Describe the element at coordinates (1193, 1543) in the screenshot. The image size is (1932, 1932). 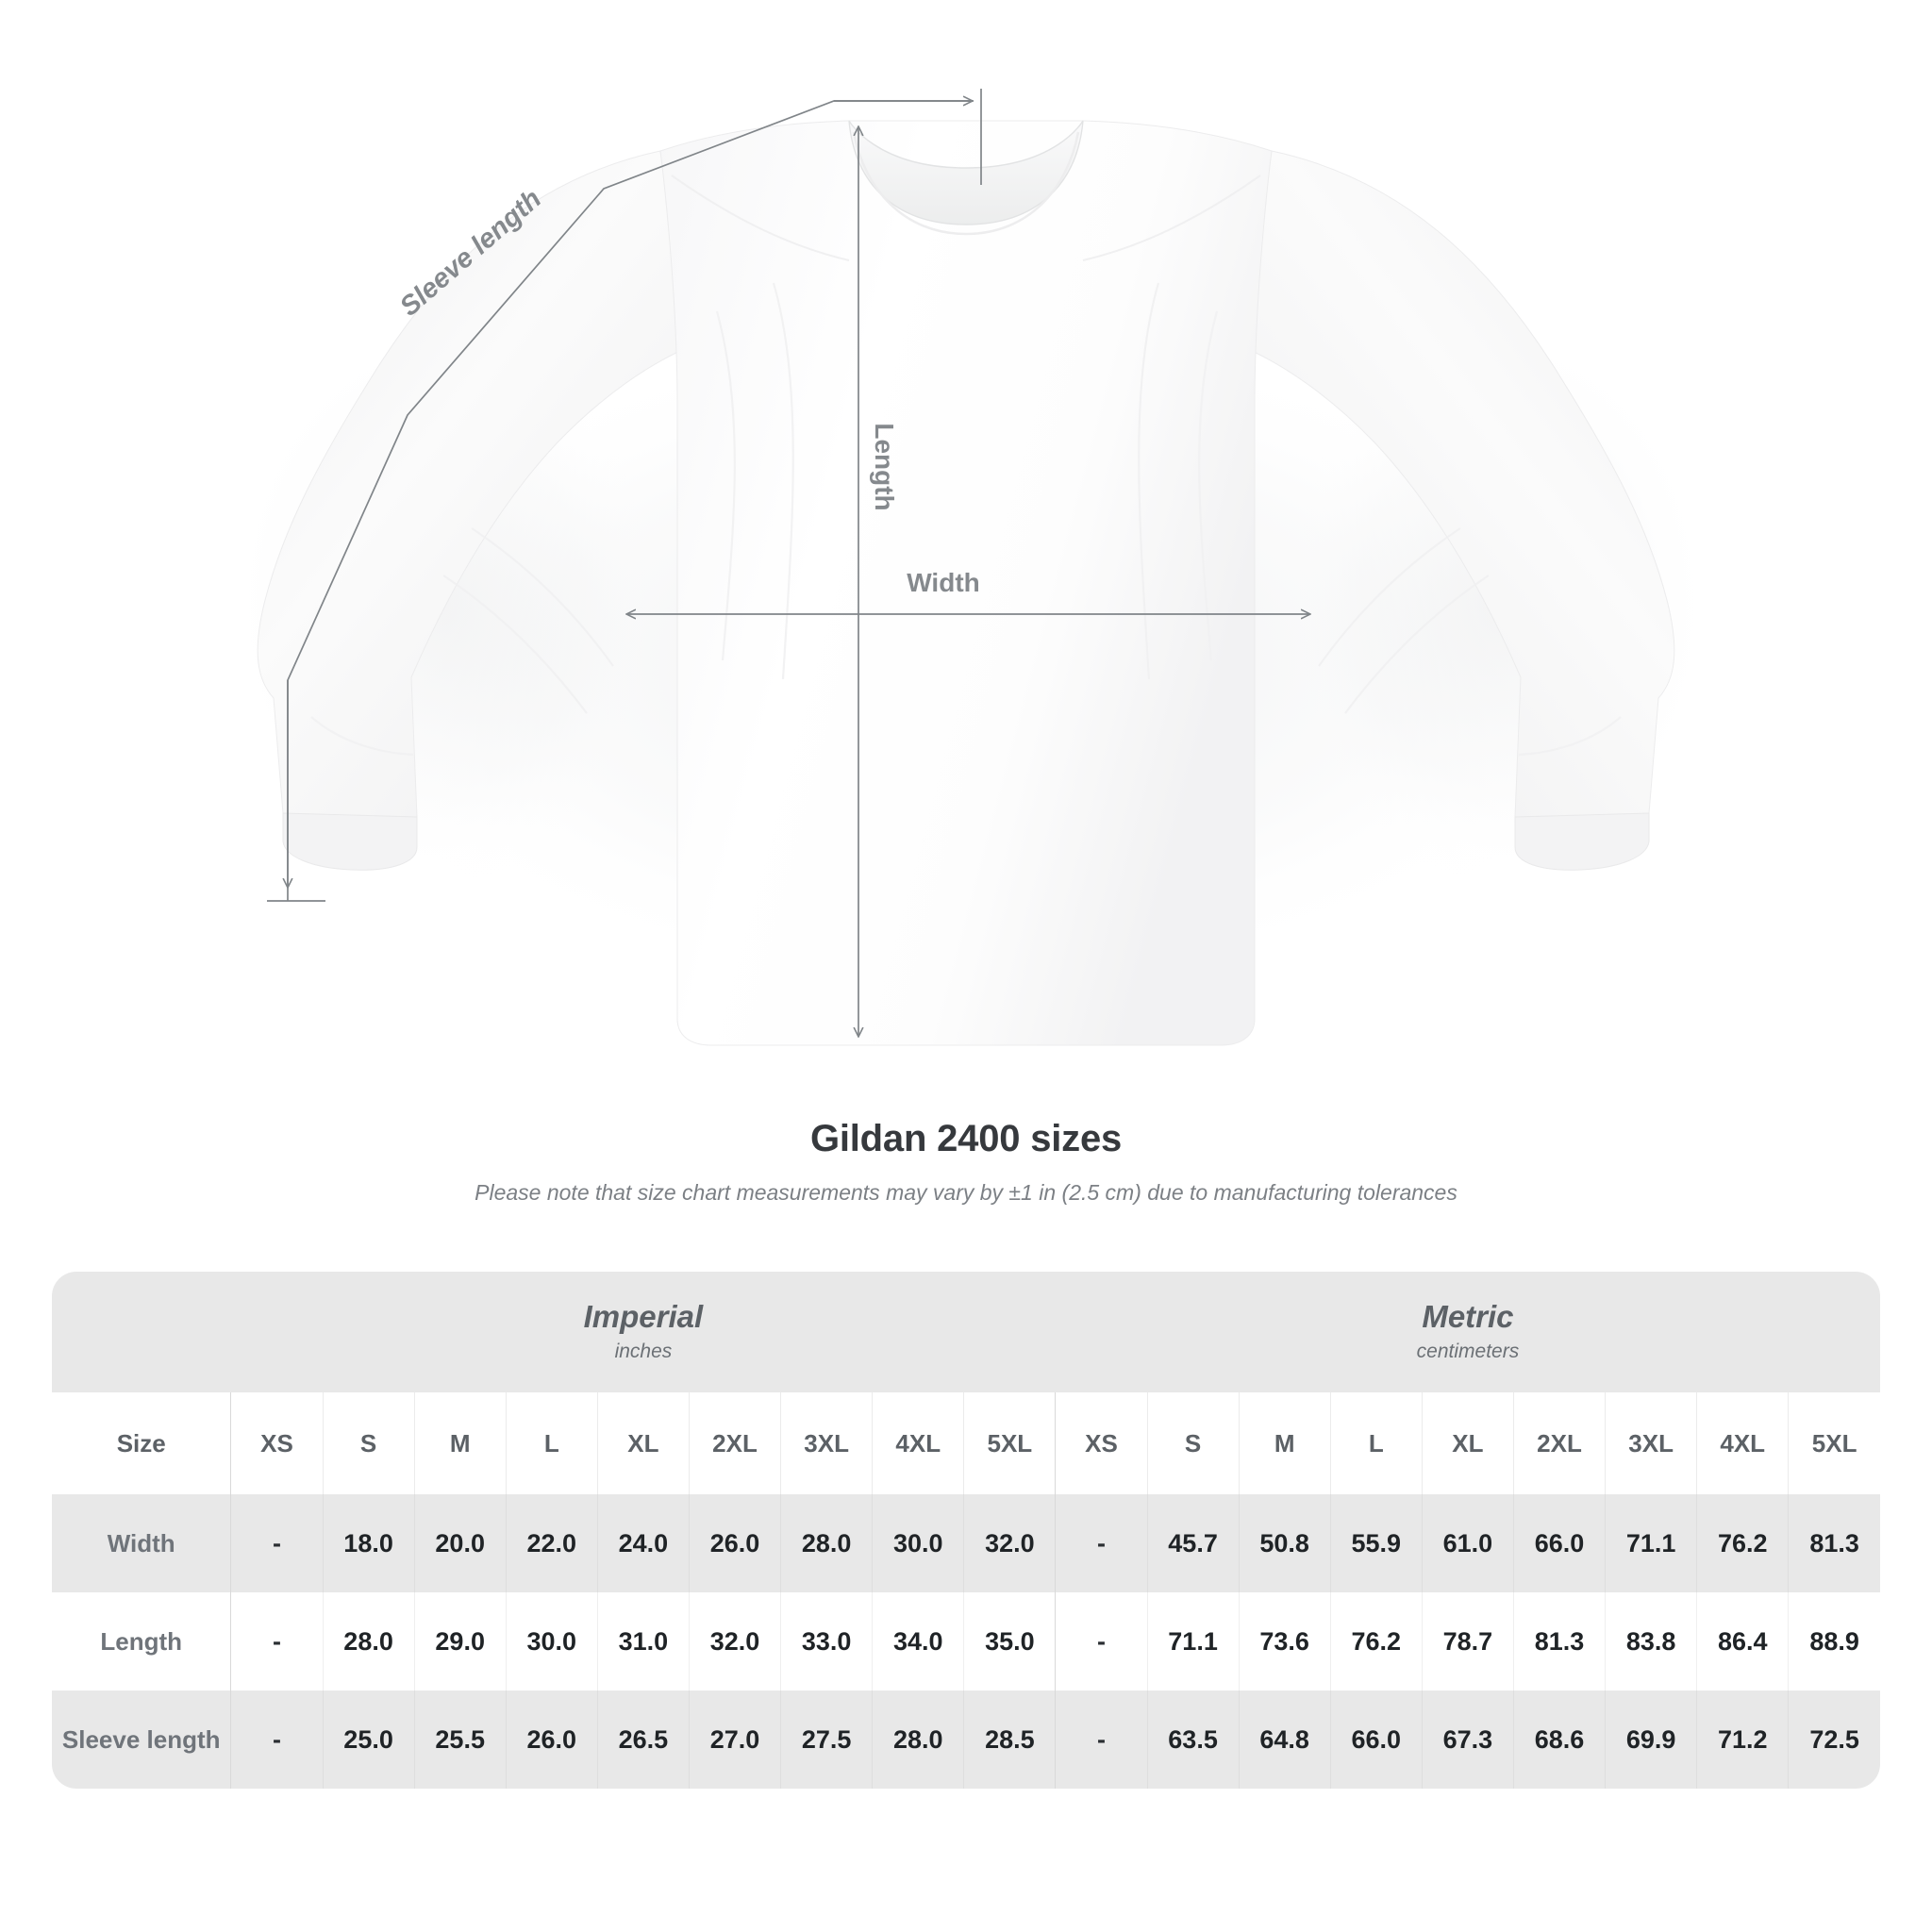
I see `cell-width-s-metric: 45.7` at that location.